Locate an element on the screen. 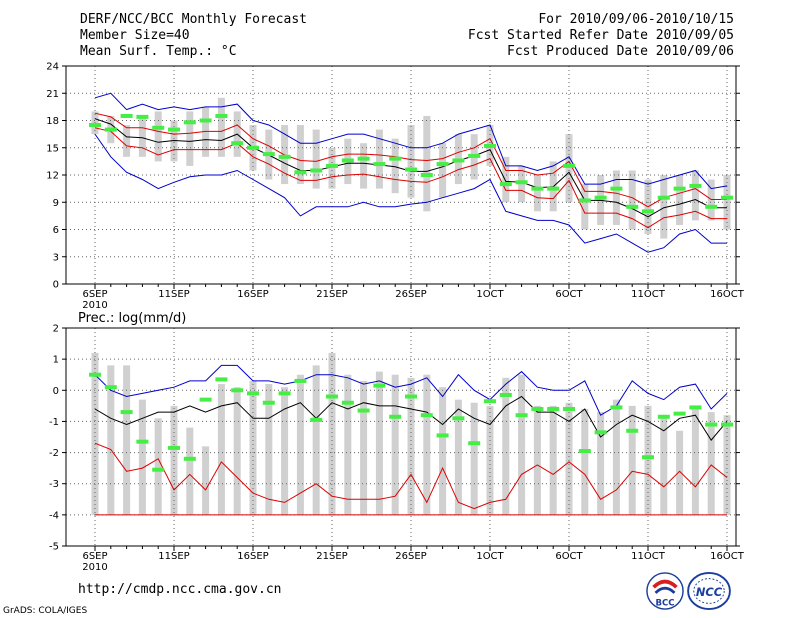 This screenshot has width=800, height=618. temp-series-lower is located at coordinates (410, 178).